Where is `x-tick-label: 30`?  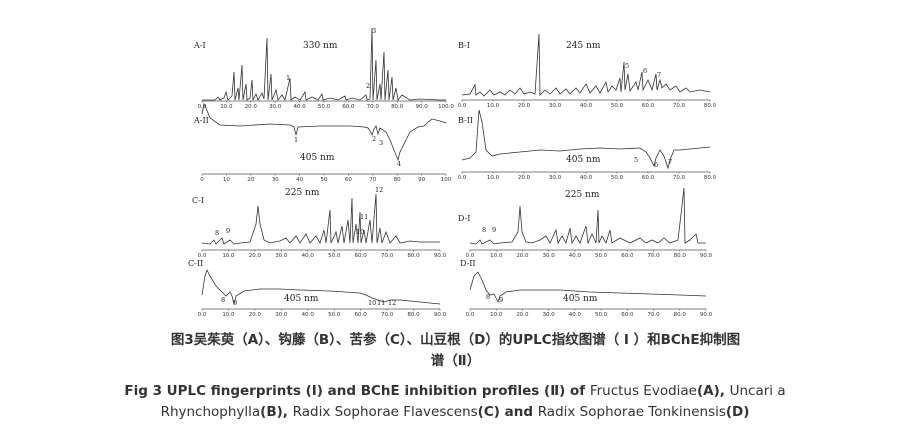 x-tick-label: 30 is located at coordinates (275, 180).